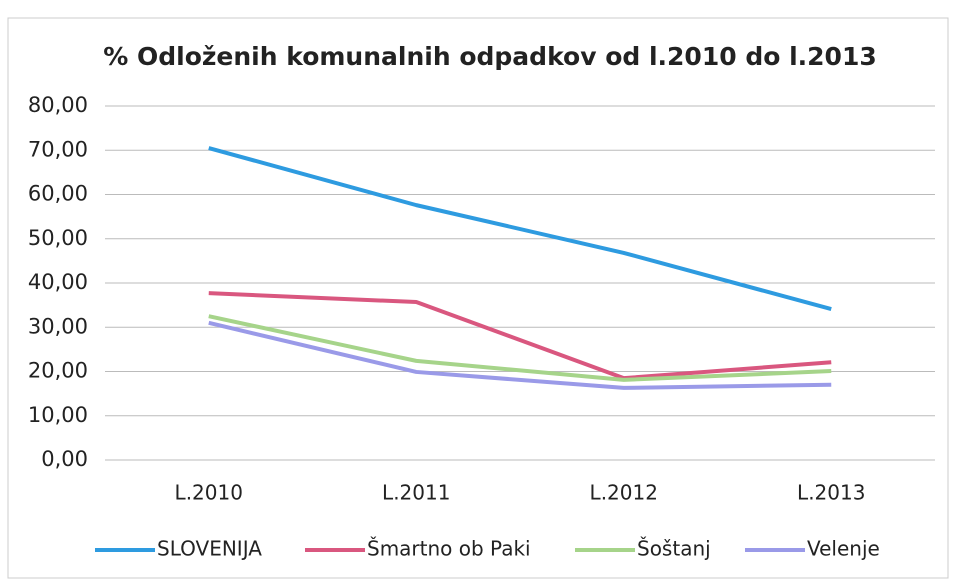 This screenshot has width=953, height=582. What do you see at coordinates (58, 194) in the screenshot?
I see `y-tick-label: 60,00` at bounding box center [58, 194].